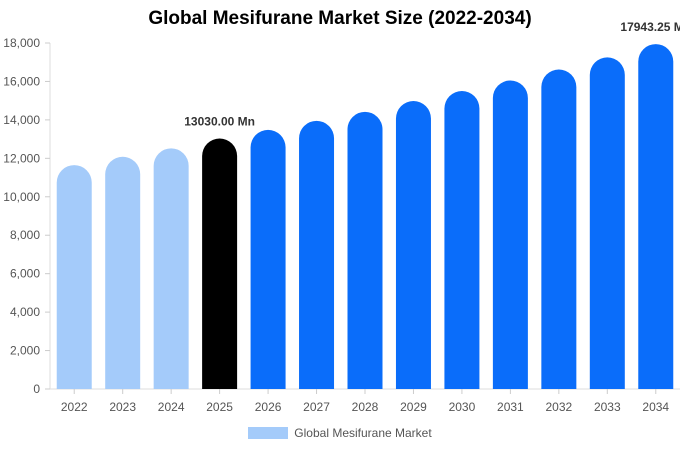  What do you see at coordinates (220, 263) in the screenshot?
I see `bar-2025` at bounding box center [220, 263].